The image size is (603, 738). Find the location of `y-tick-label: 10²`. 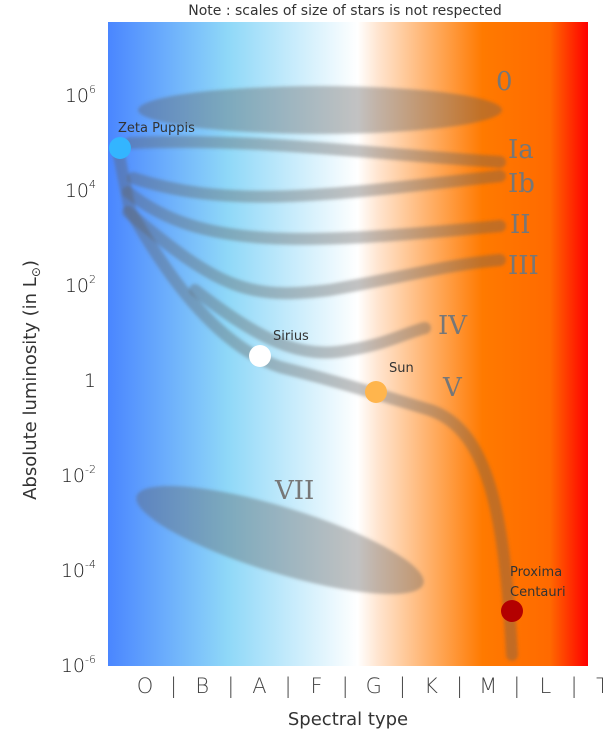

y-tick-label: 10² is located at coordinates (80, 285).